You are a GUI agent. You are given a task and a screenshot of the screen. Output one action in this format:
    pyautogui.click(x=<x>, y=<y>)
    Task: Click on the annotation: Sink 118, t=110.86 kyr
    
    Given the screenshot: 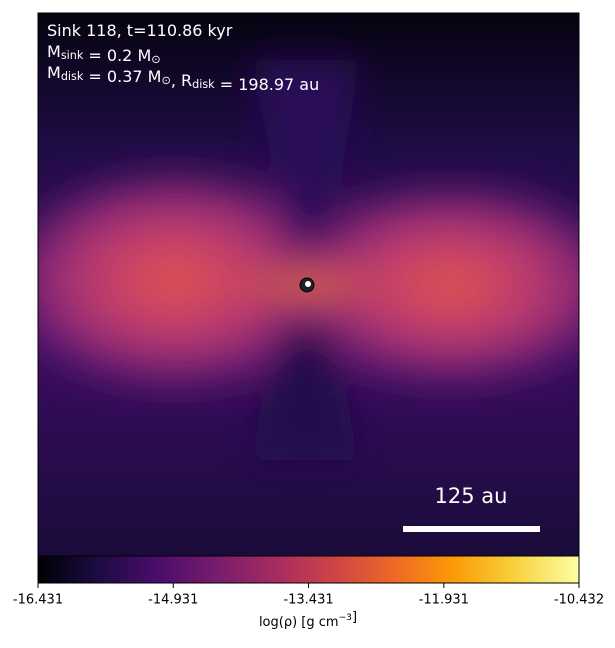 What is the action you would take?
    pyautogui.click(x=140, y=30)
    